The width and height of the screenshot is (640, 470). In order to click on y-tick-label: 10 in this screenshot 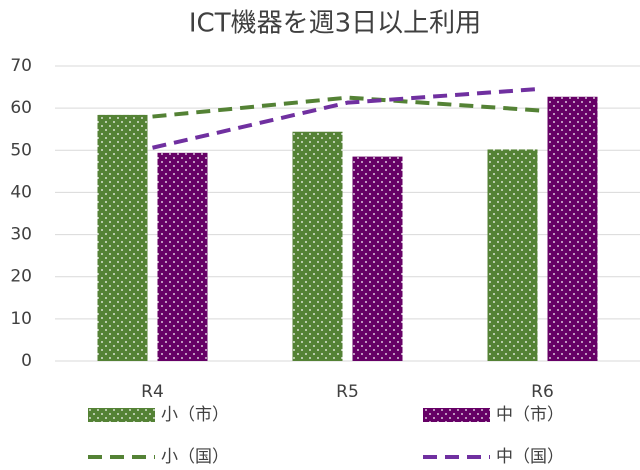, I will do `click(21, 319)`.